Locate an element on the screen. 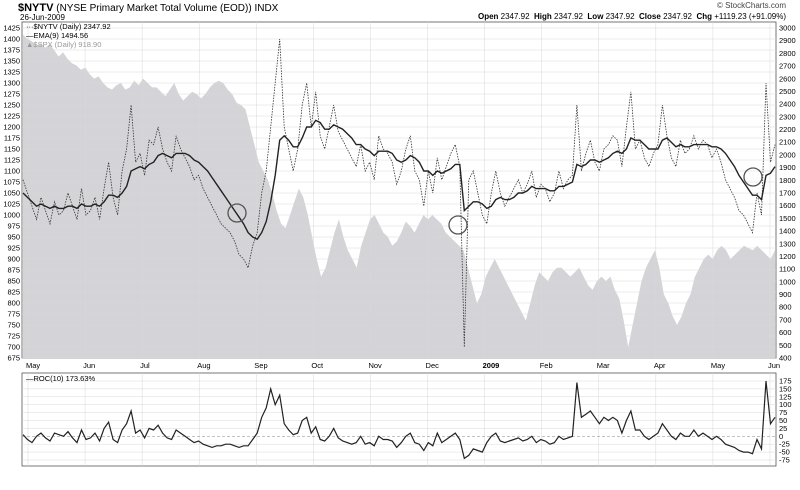 This screenshot has width=800, height=490. left-y-tick-label: 1275 is located at coordinates (11, 94).